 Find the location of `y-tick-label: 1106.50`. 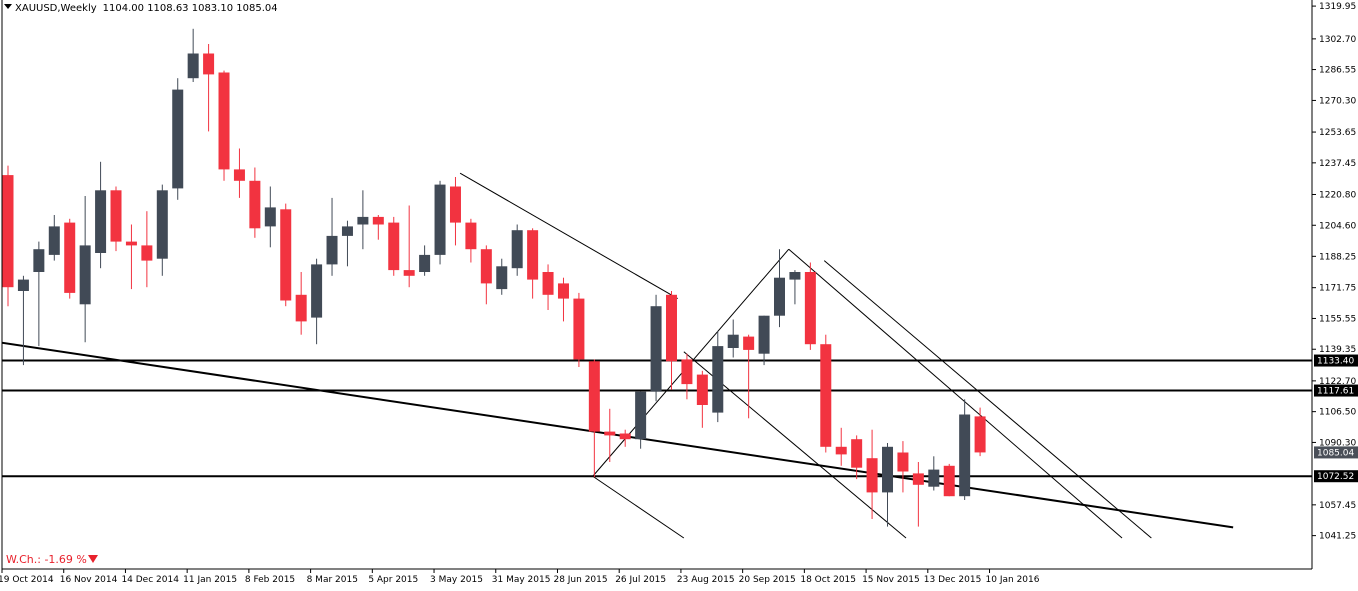

y-tick-label: 1106.50 is located at coordinates (1337, 413).